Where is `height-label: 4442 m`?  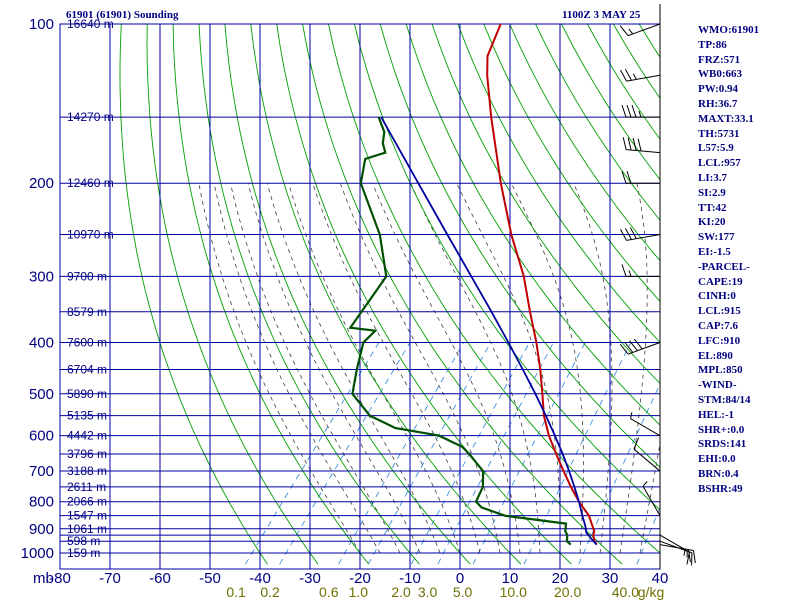
height-label: 4442 m is located at coordinates (87, 436).